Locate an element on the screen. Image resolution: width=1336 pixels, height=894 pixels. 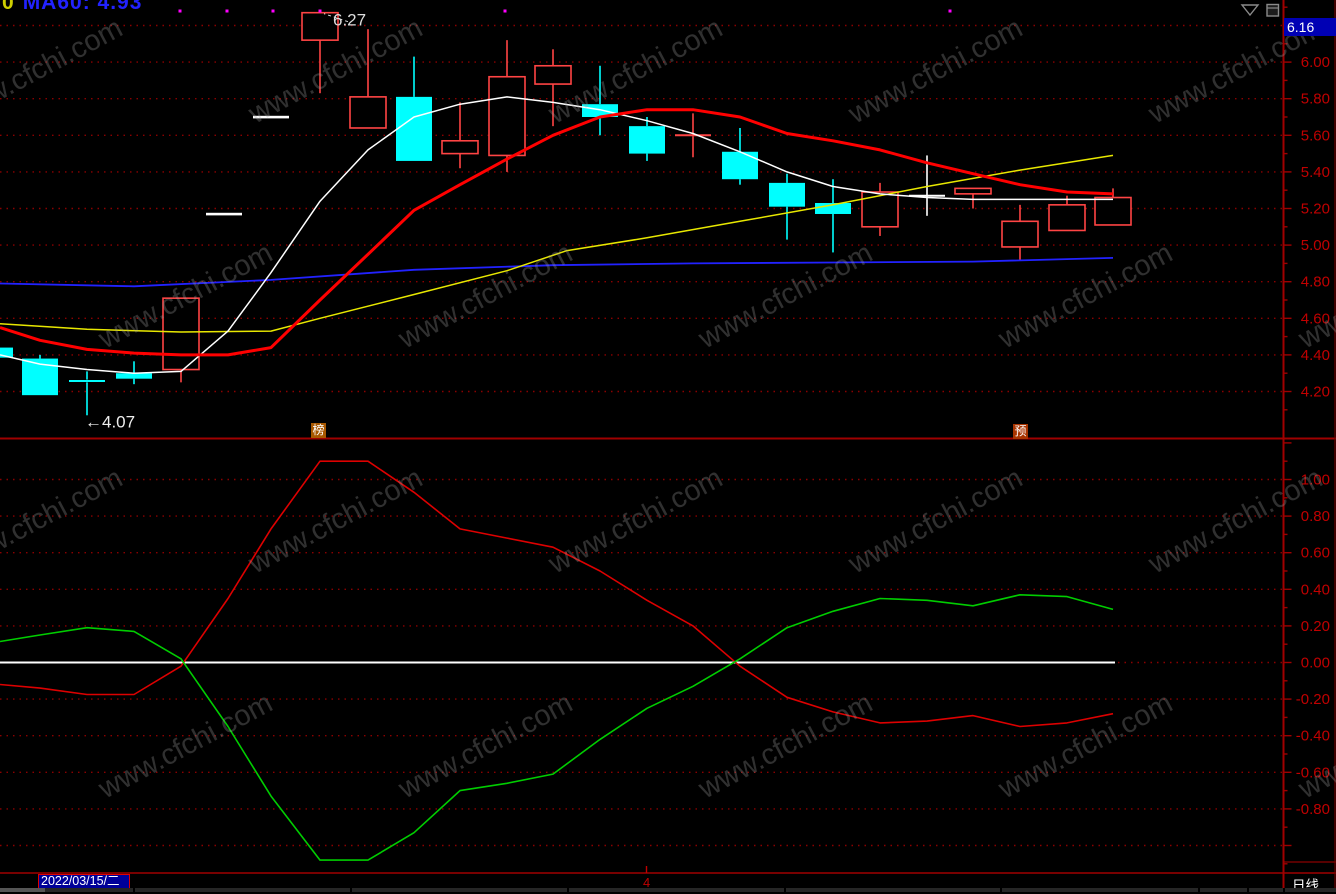
main-axis-label: 5.60 is located at coordinates (1315, 135).